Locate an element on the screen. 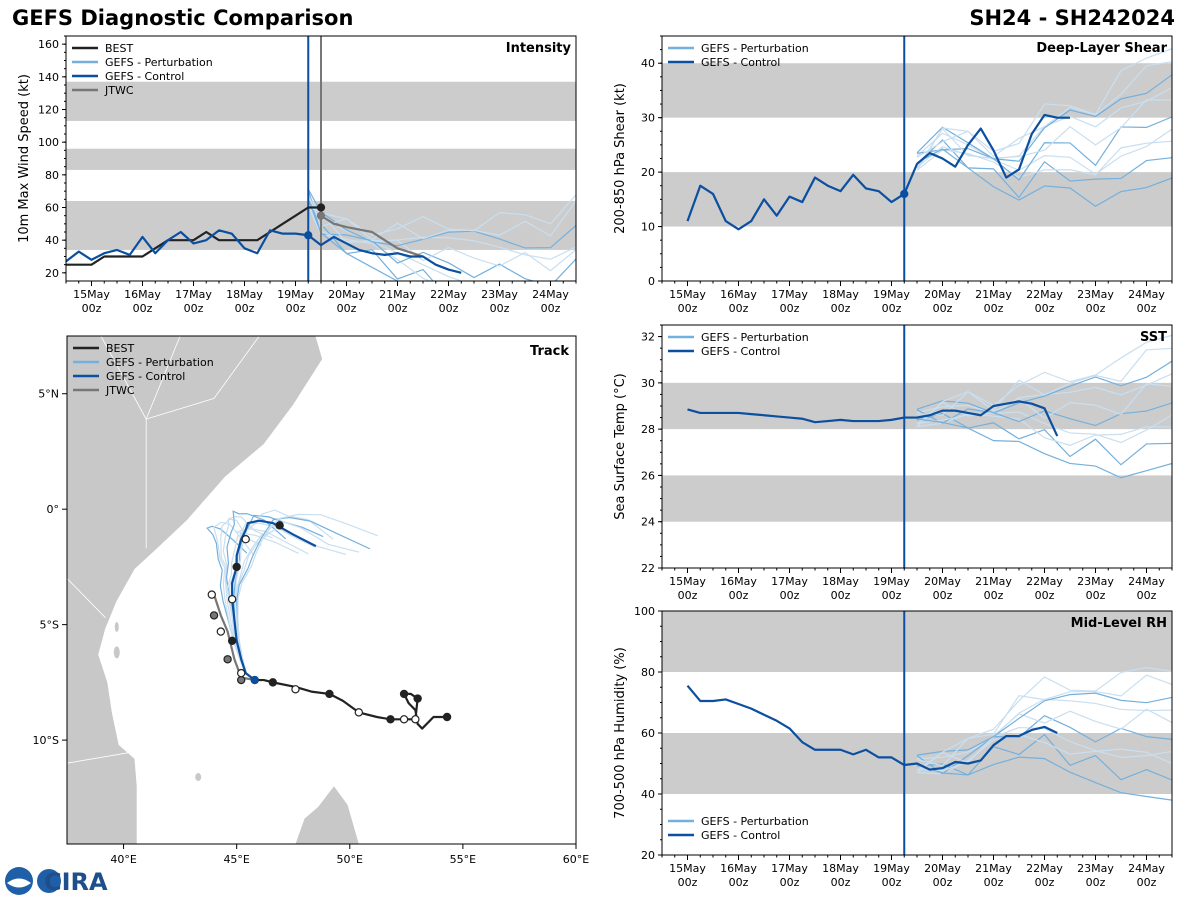 Image resolution: width=1200 pixels, height=900 pixels. shear-xtick-day: 20May is located at coordinates (942, 294).